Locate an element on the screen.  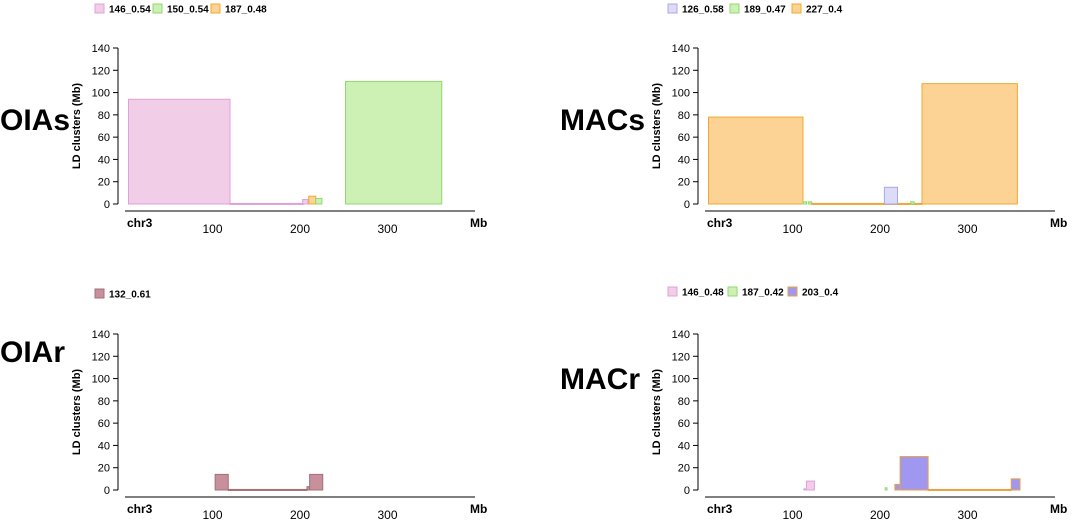
legend-label: 187_0.48 is located at coordinates (246, 10).